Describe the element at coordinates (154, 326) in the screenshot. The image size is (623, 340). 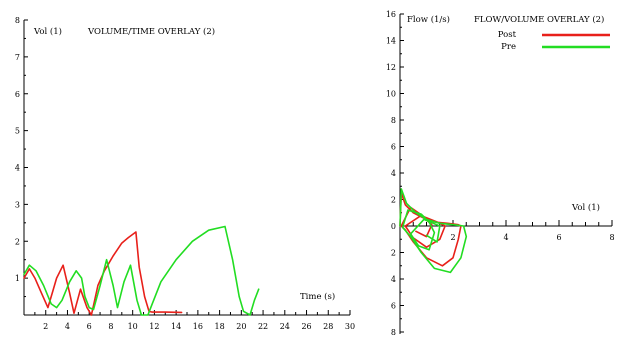
I see `vt-x-tick-label: 12` at that location.